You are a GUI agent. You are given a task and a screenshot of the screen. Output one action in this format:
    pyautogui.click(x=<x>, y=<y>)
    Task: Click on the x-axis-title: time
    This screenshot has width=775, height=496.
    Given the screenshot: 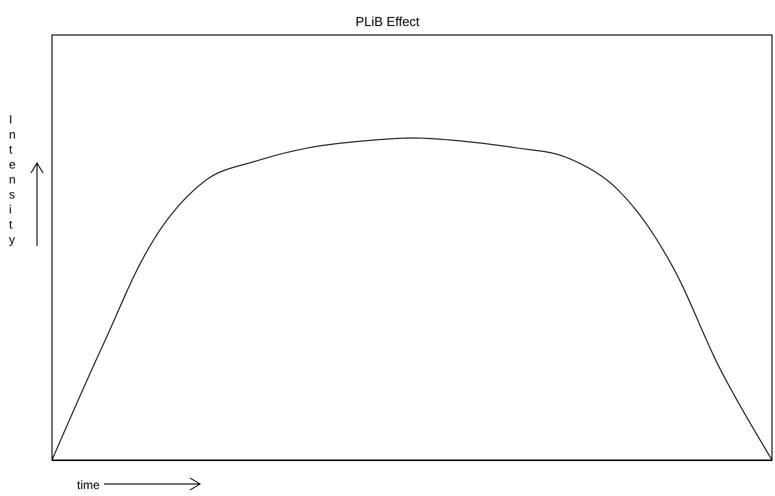 What is the action you would take?
    pyautogui.click(x=88, y=485)
    